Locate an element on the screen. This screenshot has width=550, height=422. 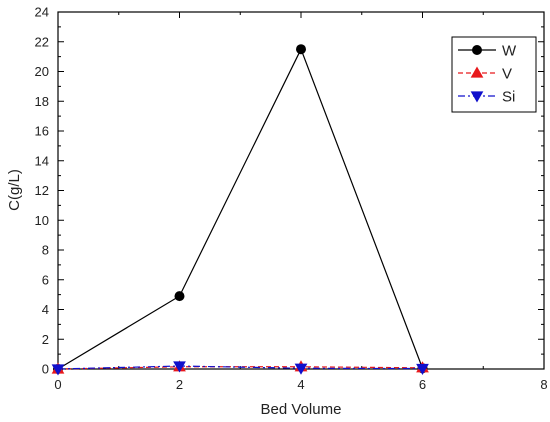
y-tick-label: 18 is located at coordinates (42, 101).